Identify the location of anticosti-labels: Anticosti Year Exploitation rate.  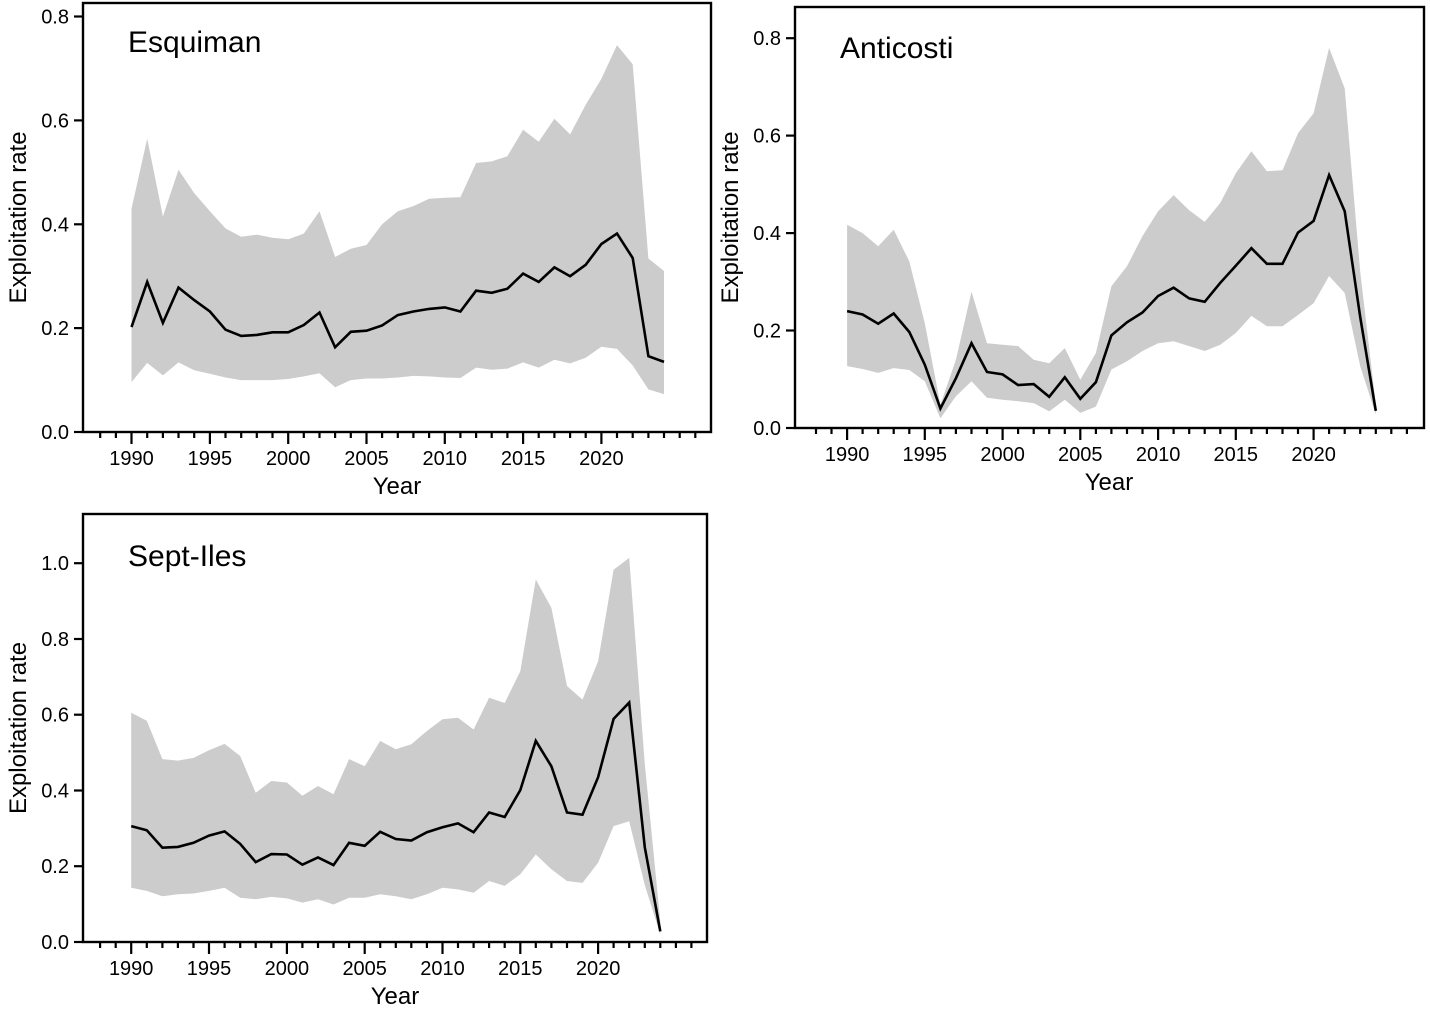
(925, 264).